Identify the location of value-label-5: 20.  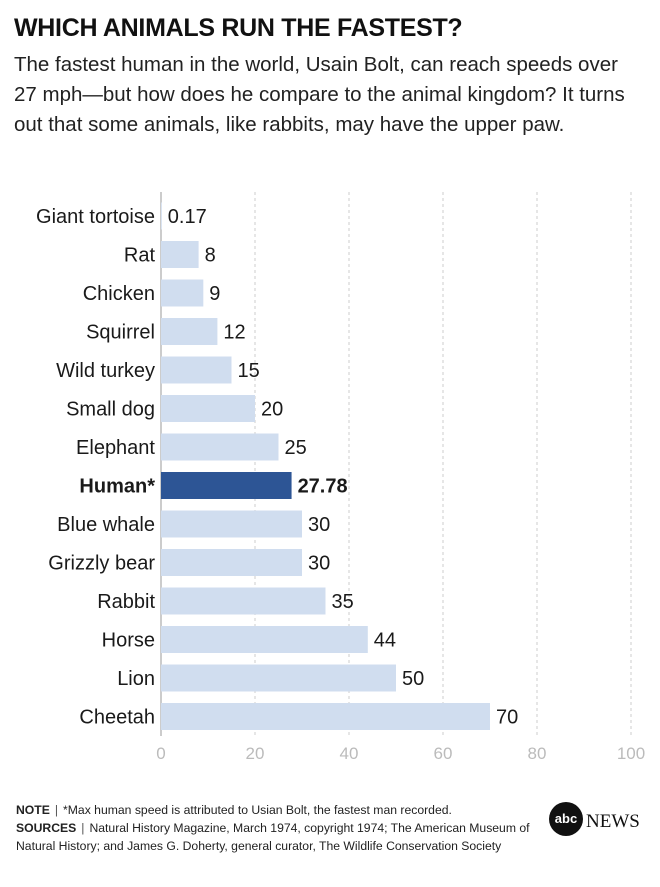
(272, 410).